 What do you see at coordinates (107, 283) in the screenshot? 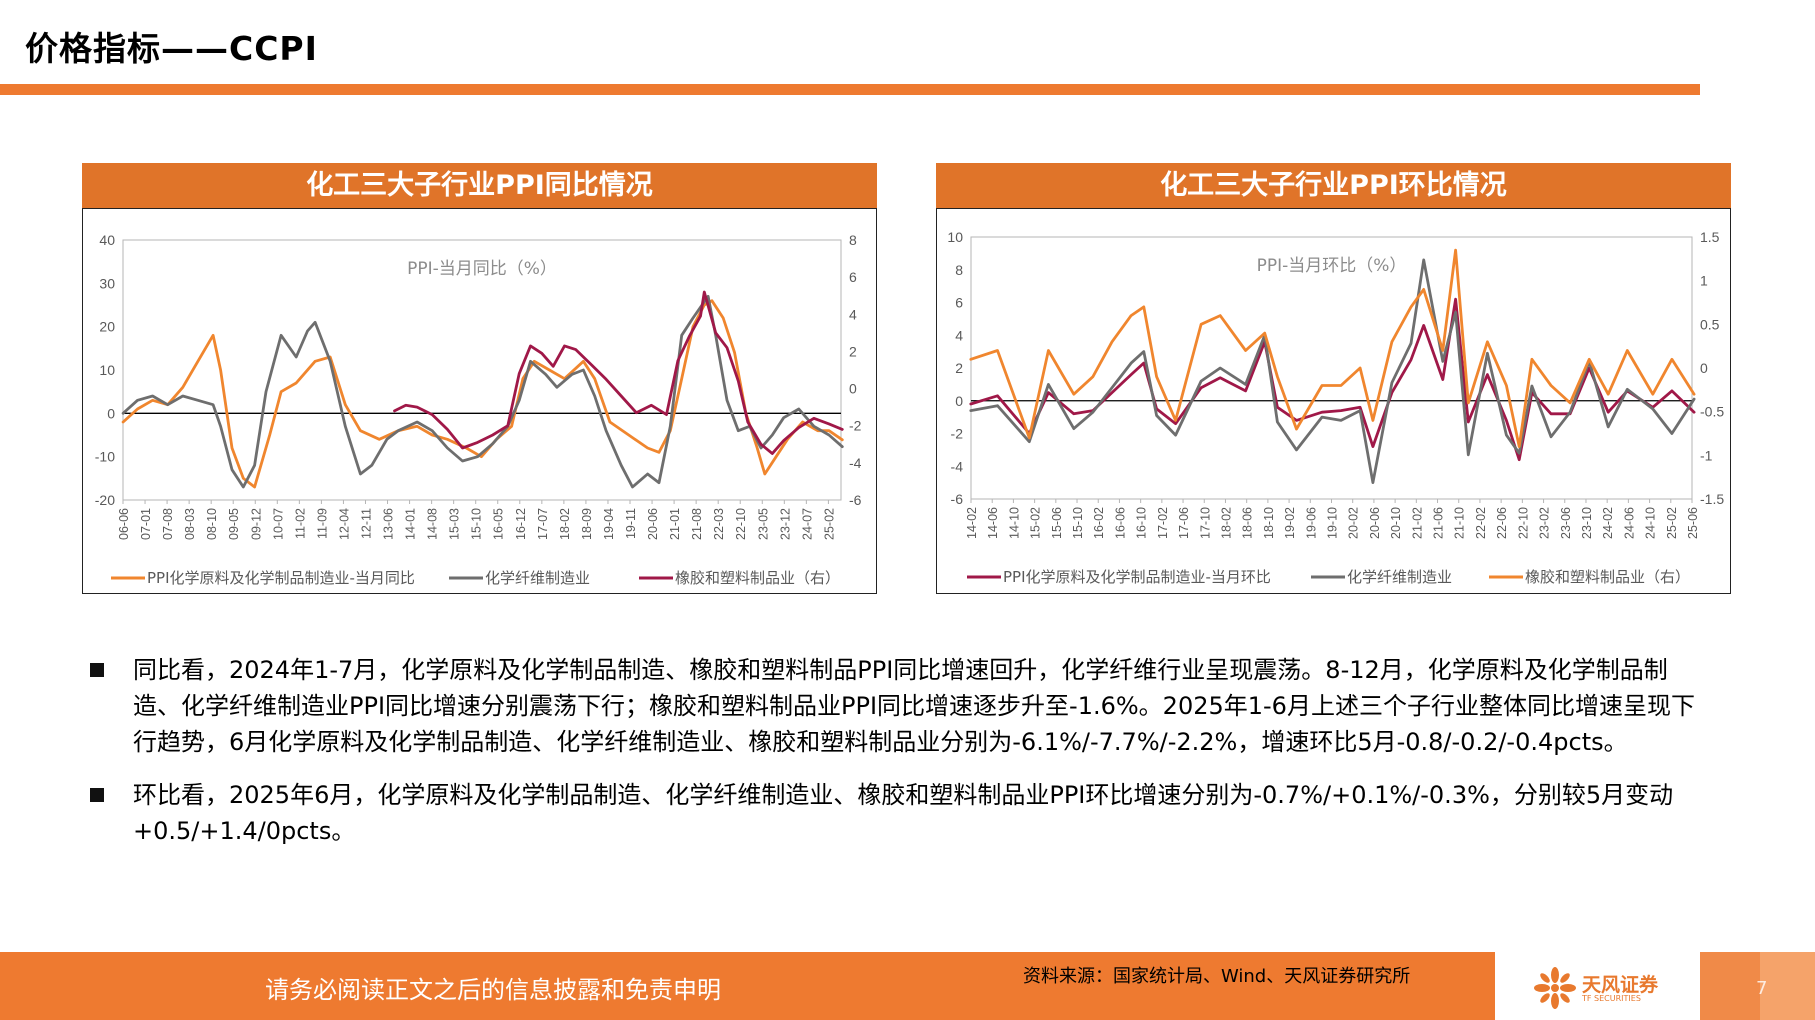
I see `y-left-tick-label: 30` at bounding box center [107, 283].